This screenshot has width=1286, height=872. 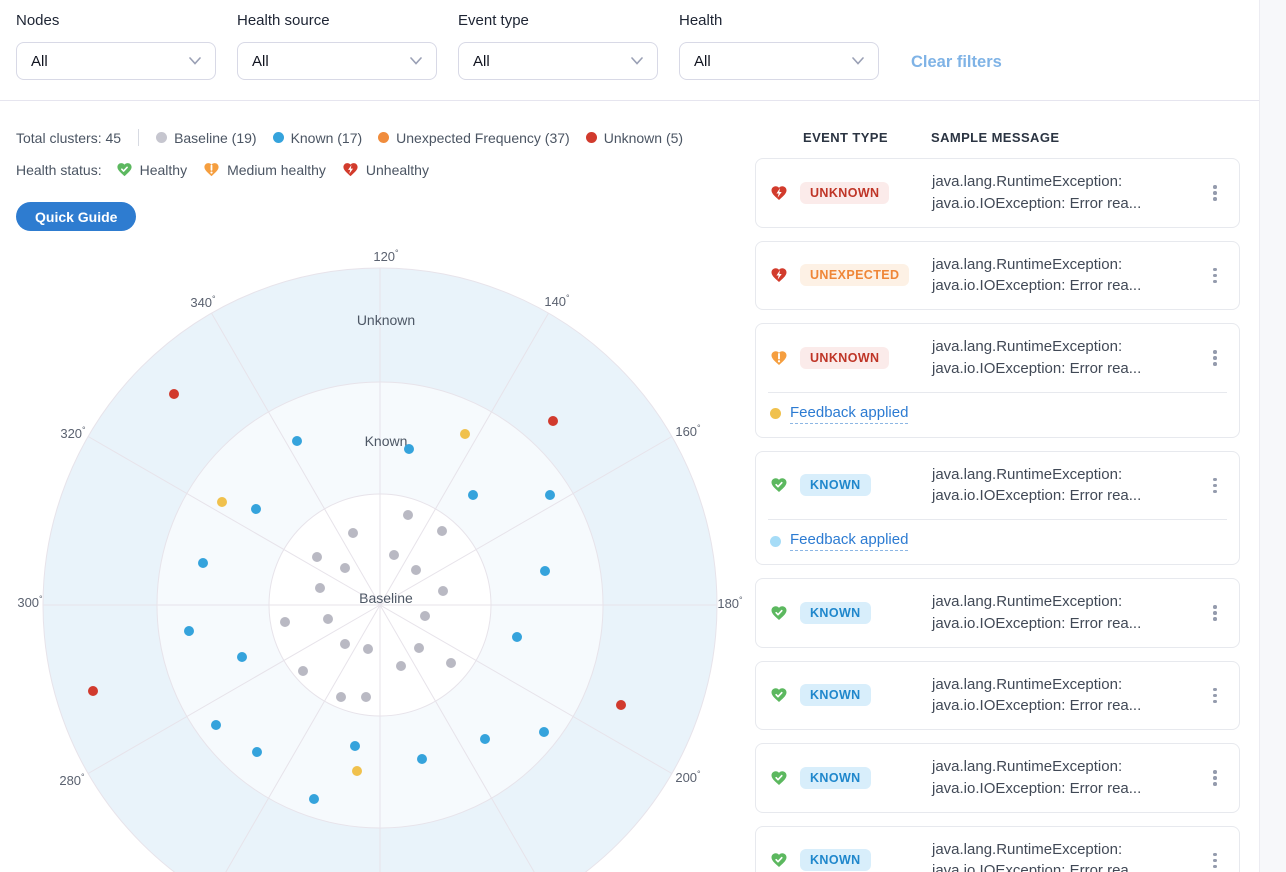 What do you see at coordinates (775, 413) in the screenshot?
I see `feedback-dot-icon` at bounding box center [775, 413].